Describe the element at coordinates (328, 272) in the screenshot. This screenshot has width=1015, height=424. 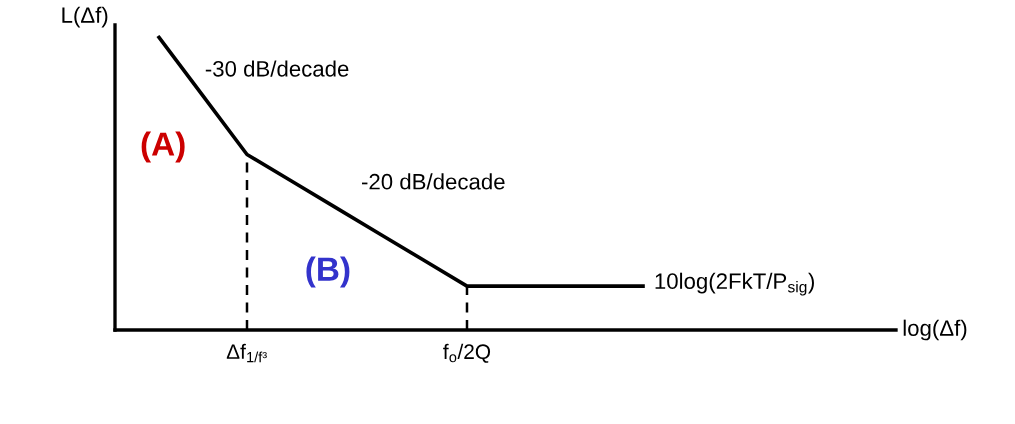
I see `annotation: (B)` at that location.